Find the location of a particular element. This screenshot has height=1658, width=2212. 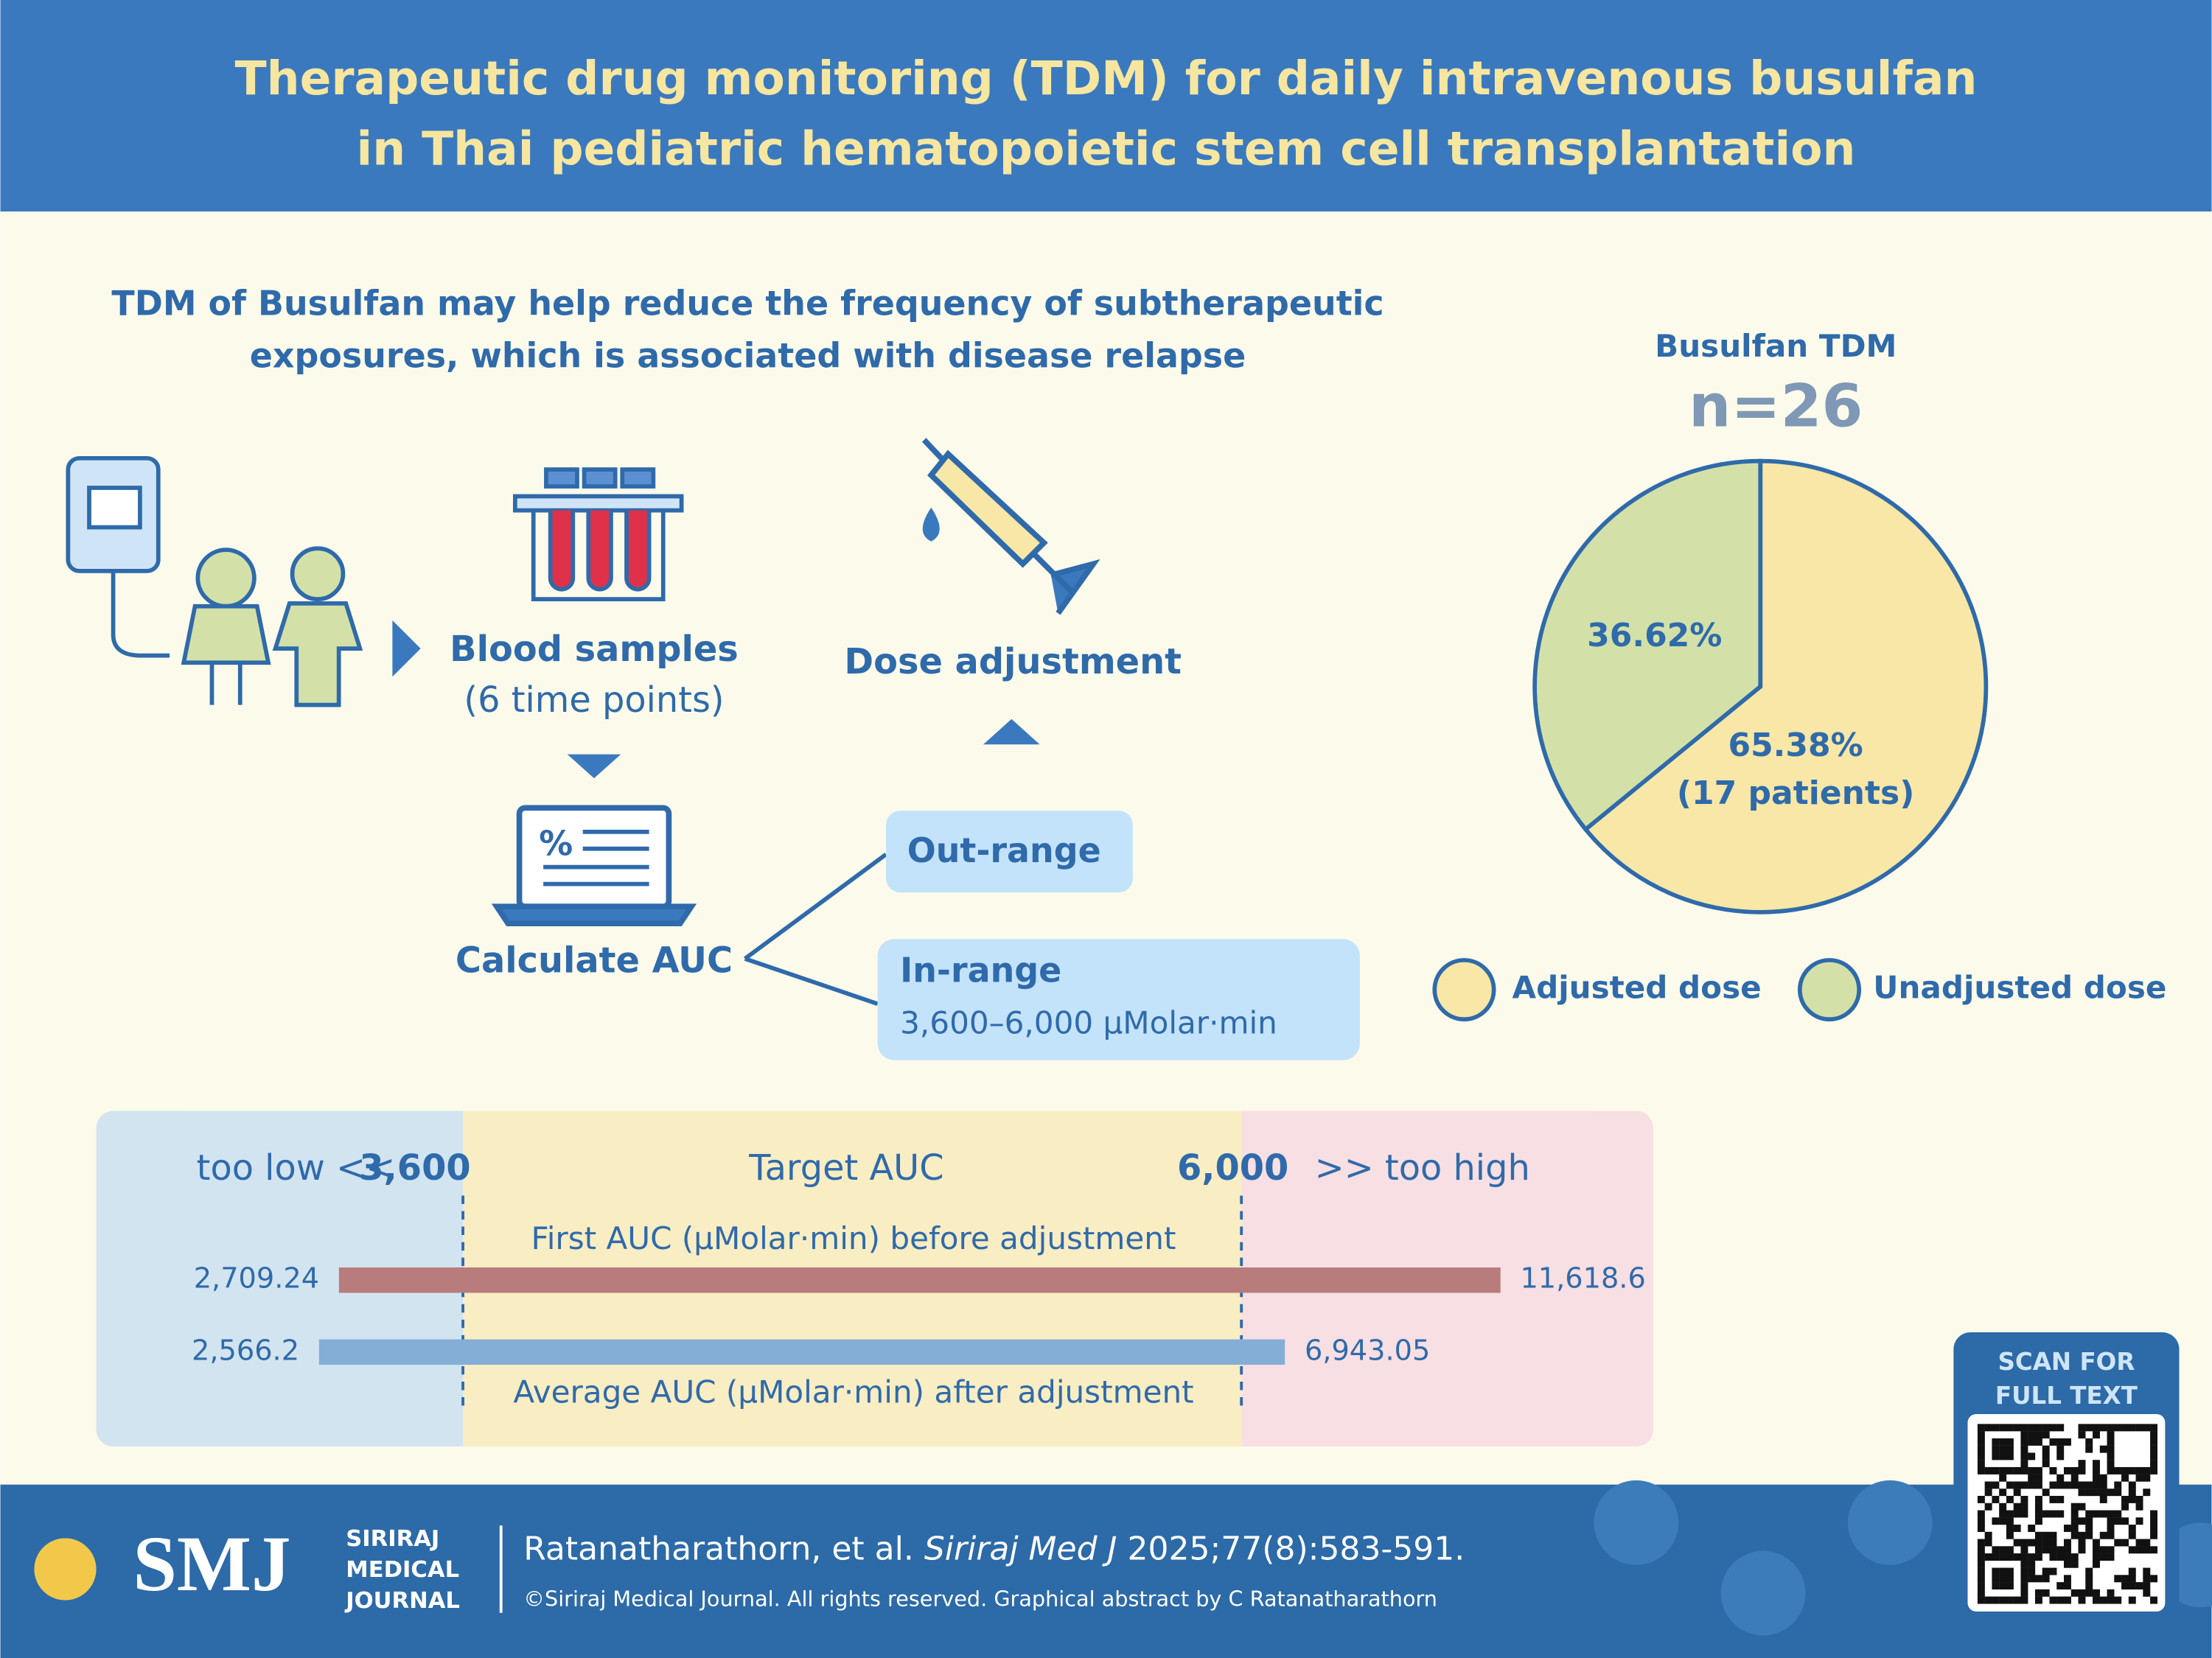

out-range-label: Out-range is located at coordinates (1004, 850).